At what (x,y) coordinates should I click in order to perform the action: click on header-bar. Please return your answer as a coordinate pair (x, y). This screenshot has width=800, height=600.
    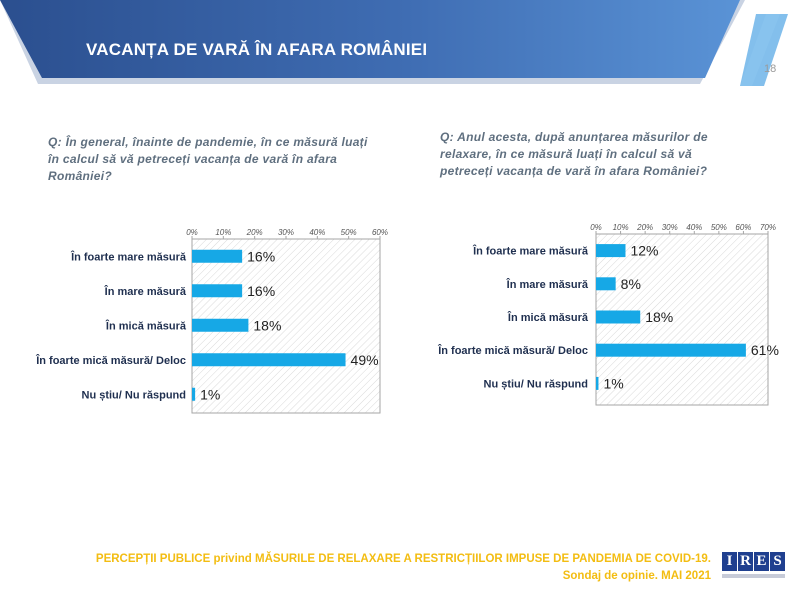
    Looking at the image, I should click on (370, 39).